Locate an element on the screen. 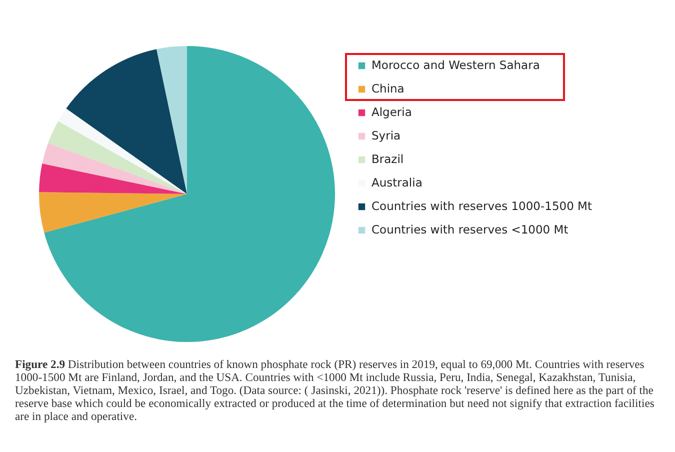  legend-label: Morocco and Western Sahara is located at coordinates (456, 65).